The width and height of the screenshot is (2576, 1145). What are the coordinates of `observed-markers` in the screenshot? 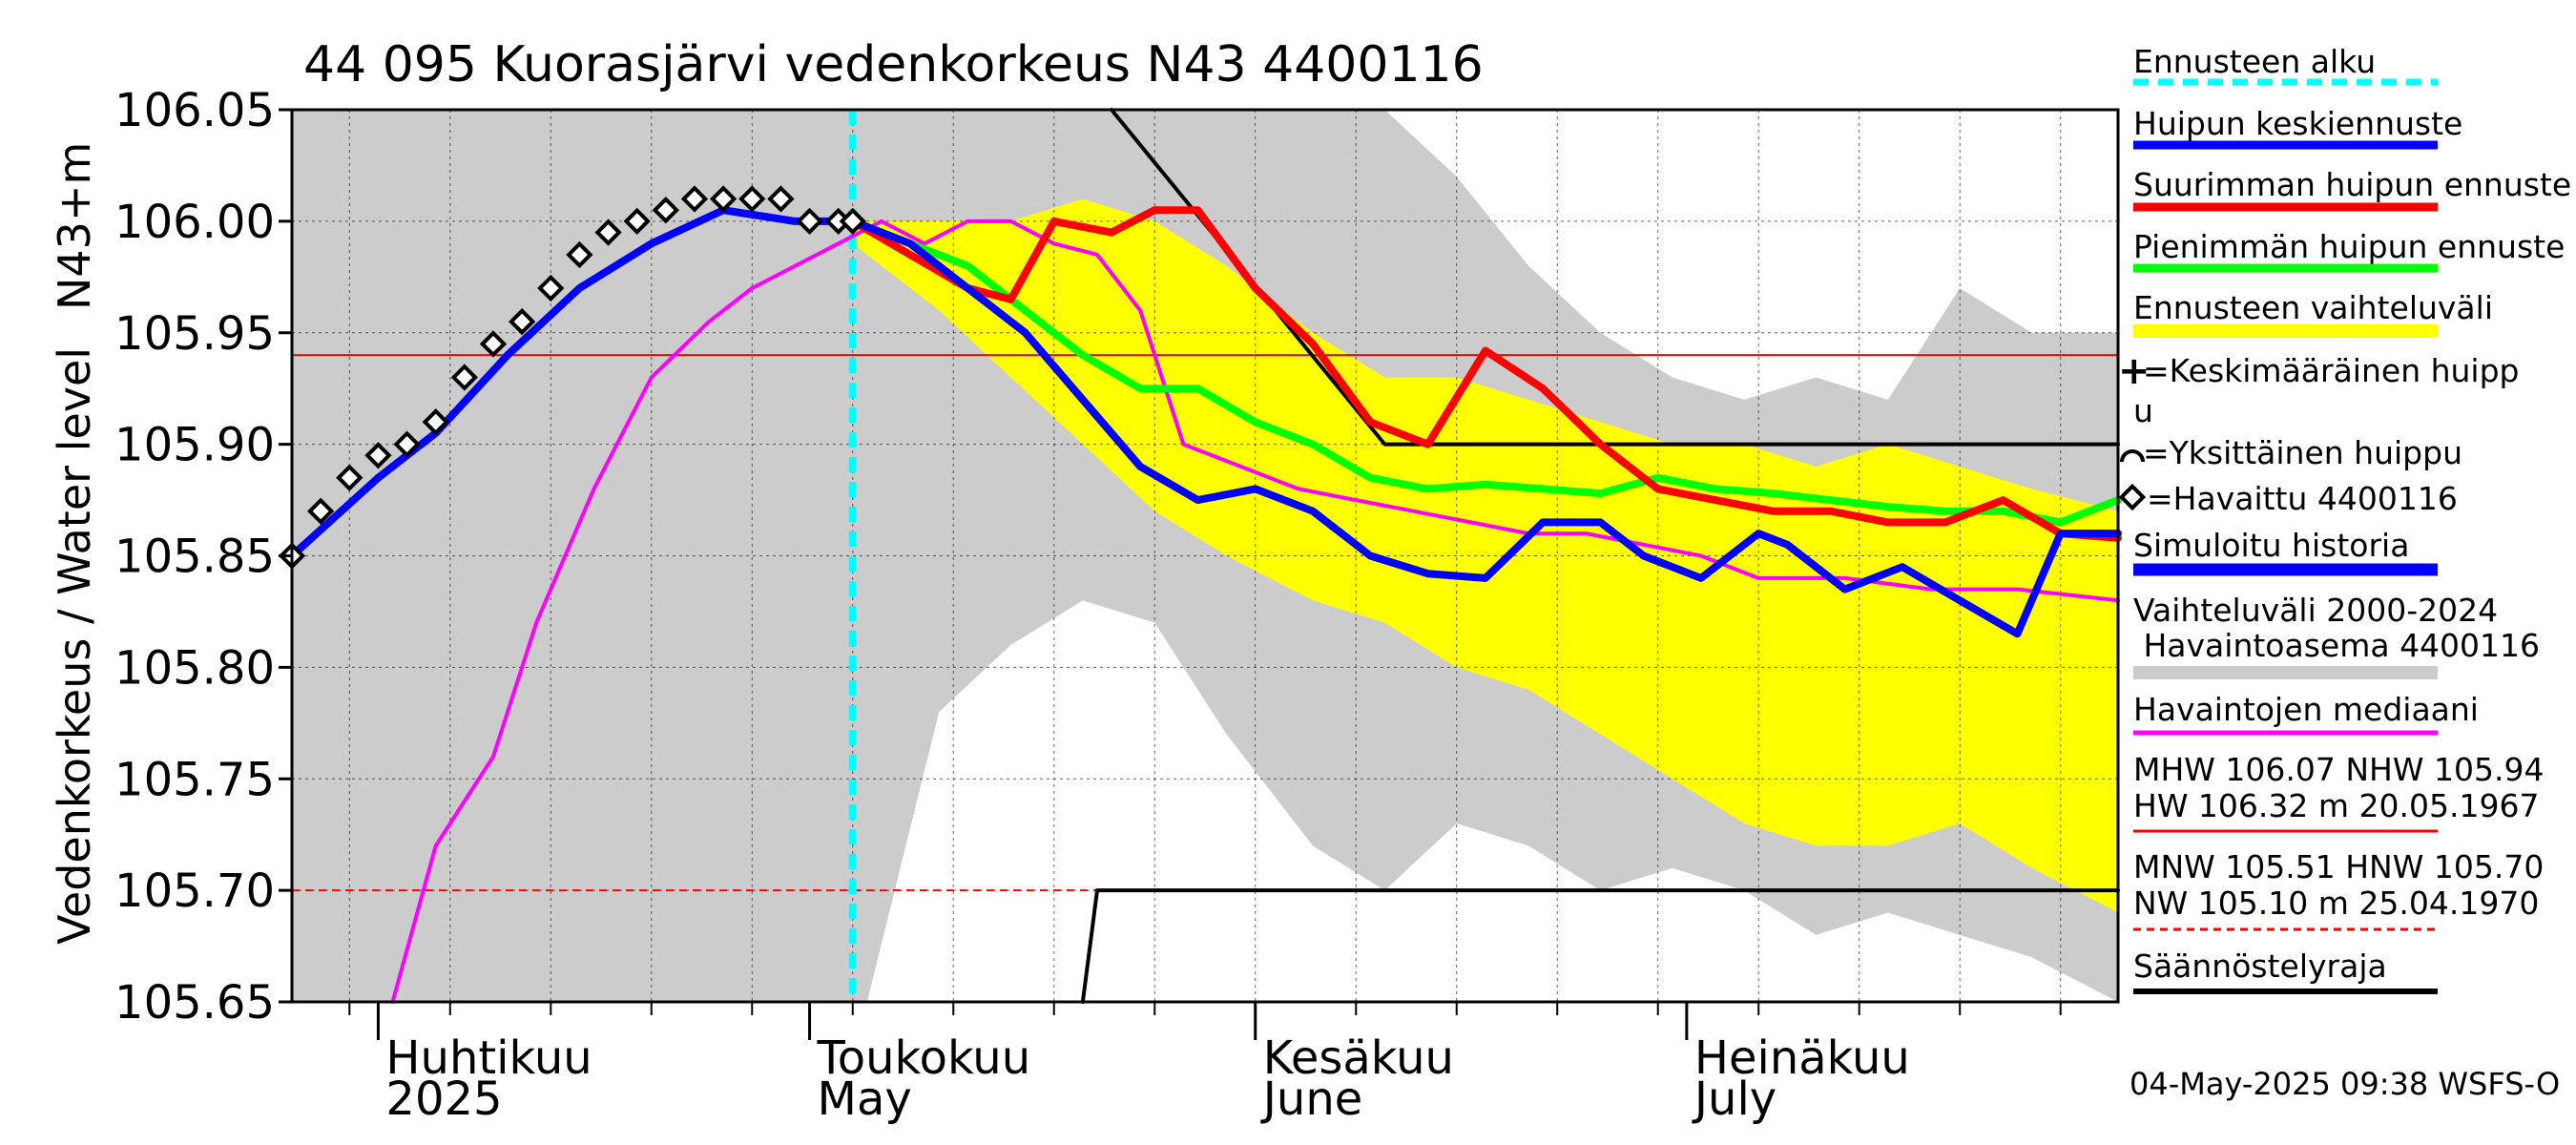 It's located at (572, 377).